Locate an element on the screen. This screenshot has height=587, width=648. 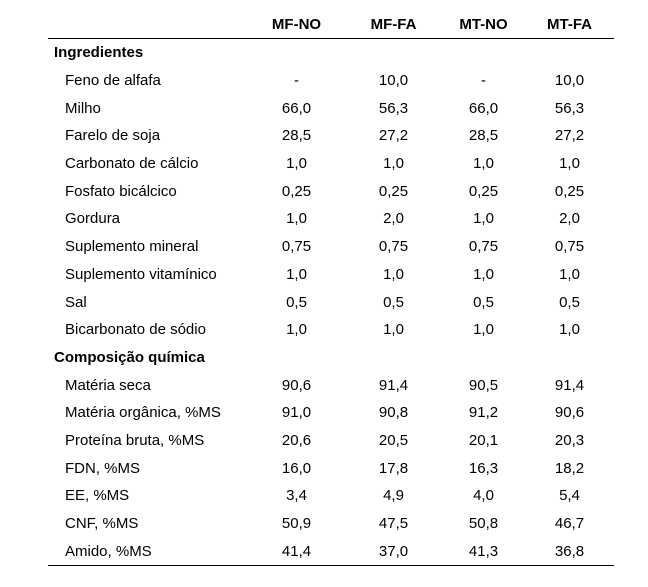
table-cell: 90,8 is located at coordinates (393, 413).